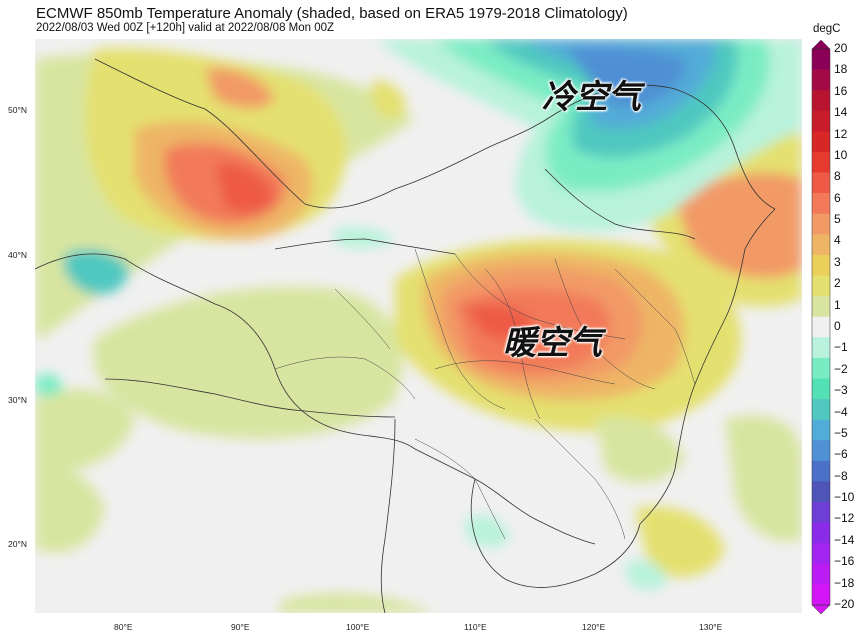  I want to click on colorbar-tick-label: 4, so click(837, 240).